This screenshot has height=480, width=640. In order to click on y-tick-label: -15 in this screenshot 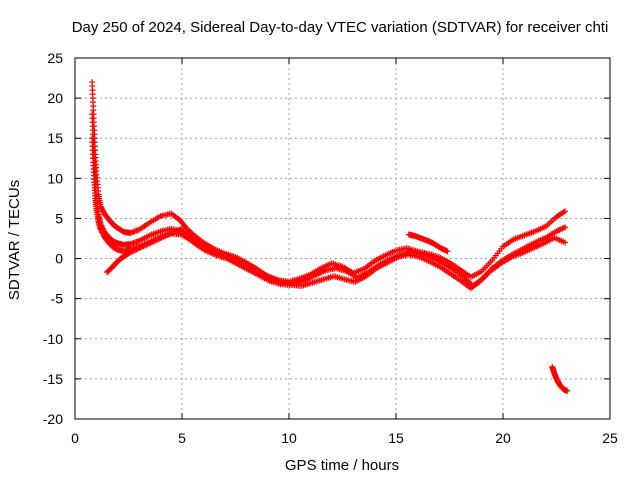, I will do `click(53, 379)`.